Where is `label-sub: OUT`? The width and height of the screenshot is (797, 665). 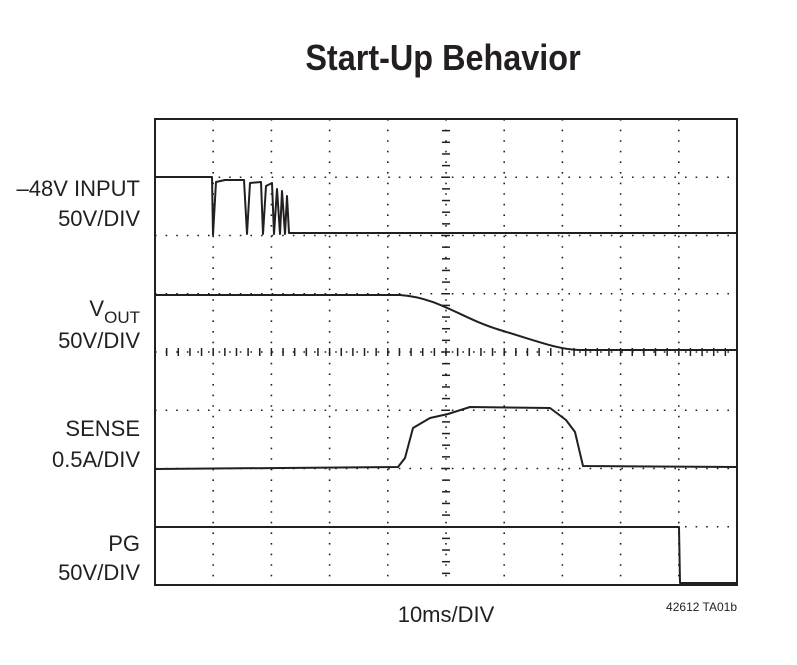 label-sub: OUT is located at coordinates (122, 317).